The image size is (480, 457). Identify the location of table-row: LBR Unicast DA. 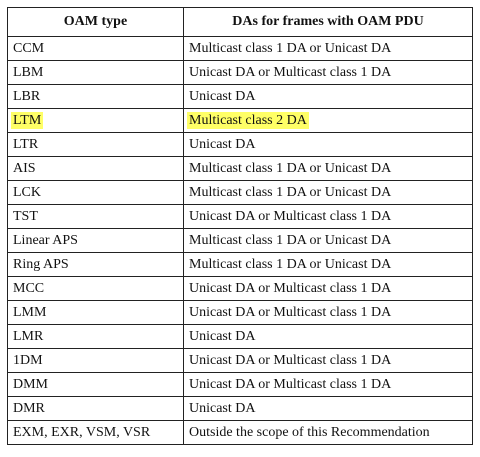
(240, 96).